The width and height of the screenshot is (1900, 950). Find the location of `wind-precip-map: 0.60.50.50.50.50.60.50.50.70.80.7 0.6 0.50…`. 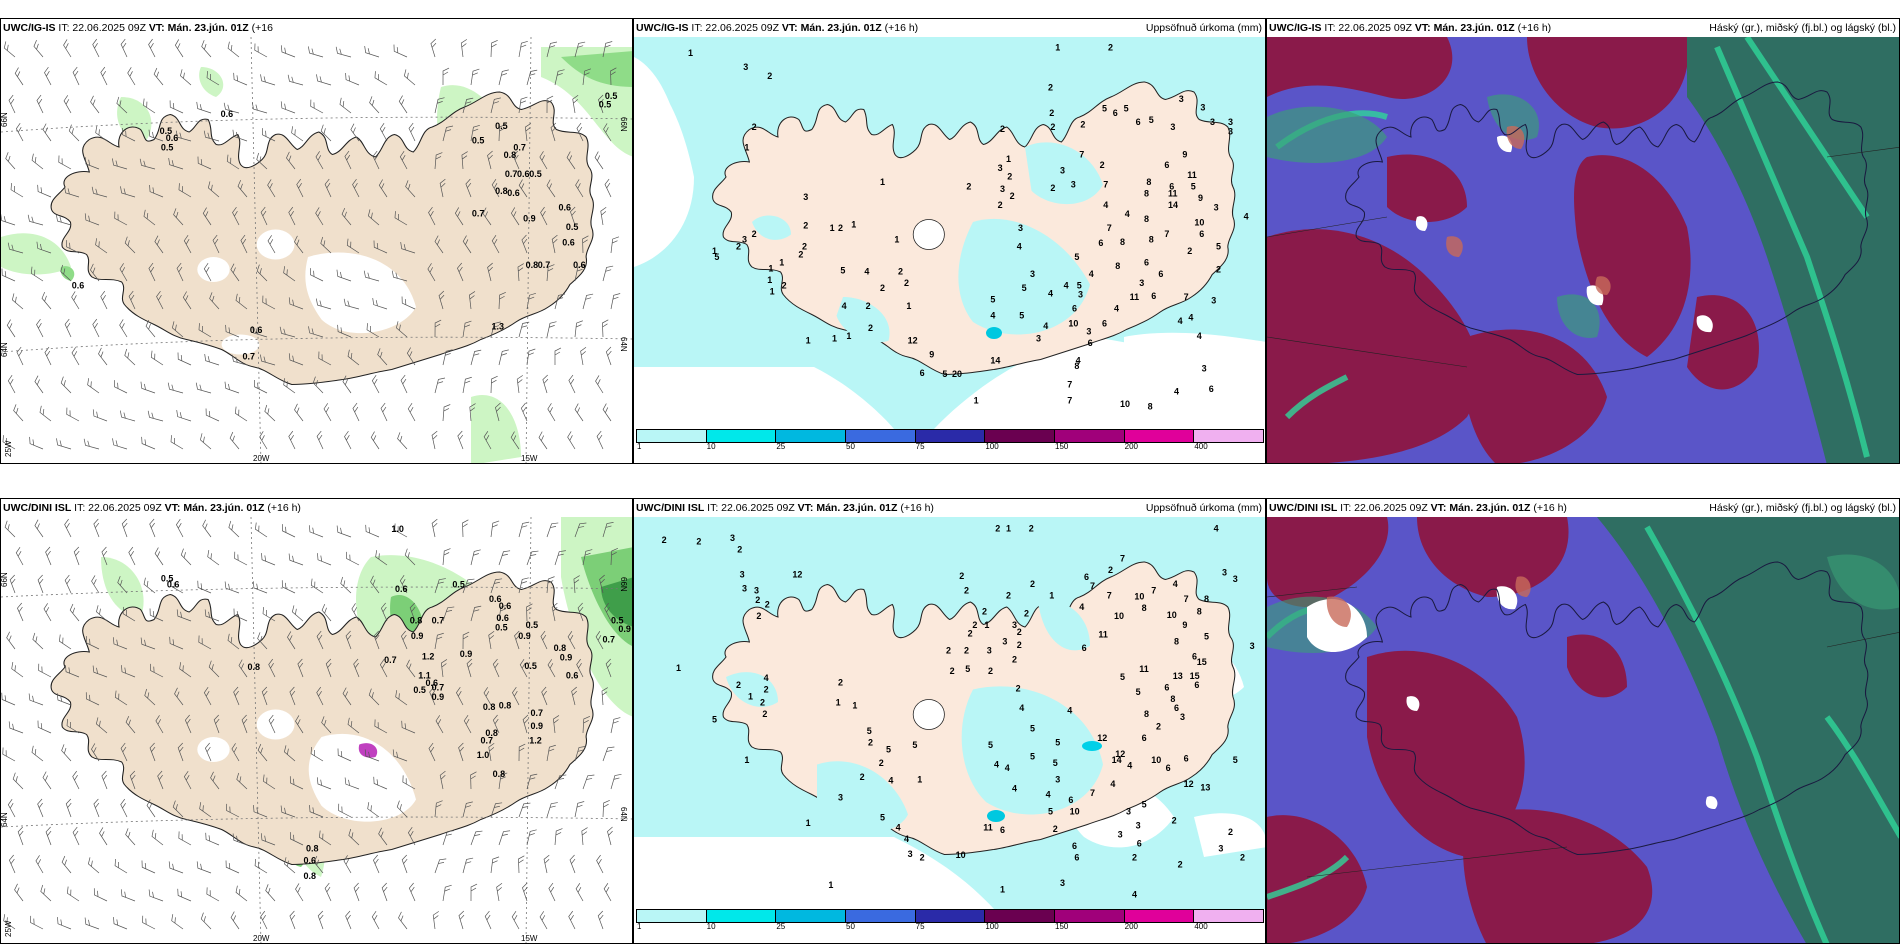

wind-precip-map: 0.60.50.50.50.50.60.50.50.70.80.7 0.6 0.50… is located at coordinates (316, 250).